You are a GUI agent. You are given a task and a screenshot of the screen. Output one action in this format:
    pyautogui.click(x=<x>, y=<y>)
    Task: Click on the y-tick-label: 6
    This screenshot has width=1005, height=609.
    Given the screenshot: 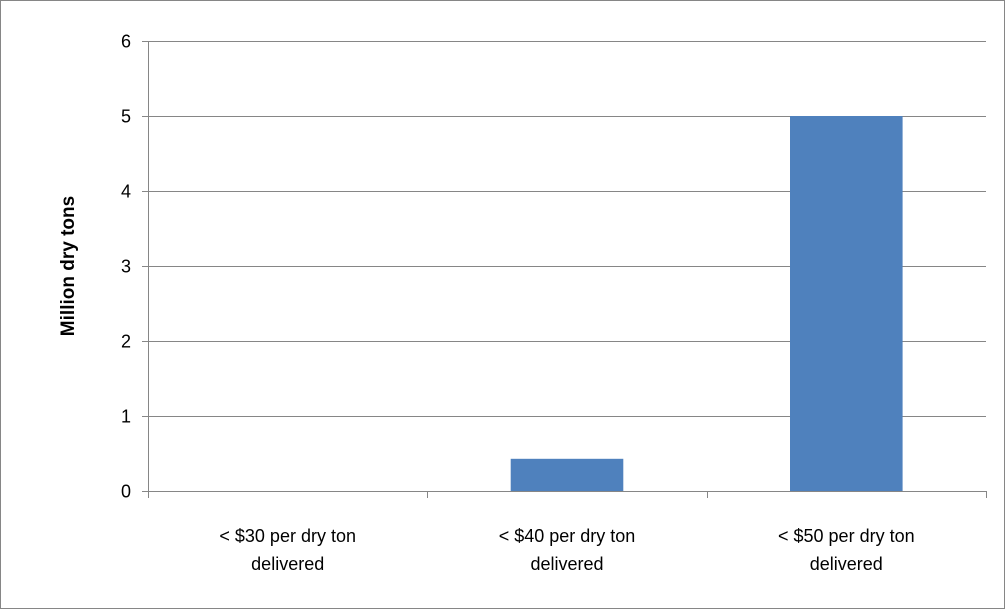 What is the action you would take?
    pyautogui.click(x=126, y=42)
    